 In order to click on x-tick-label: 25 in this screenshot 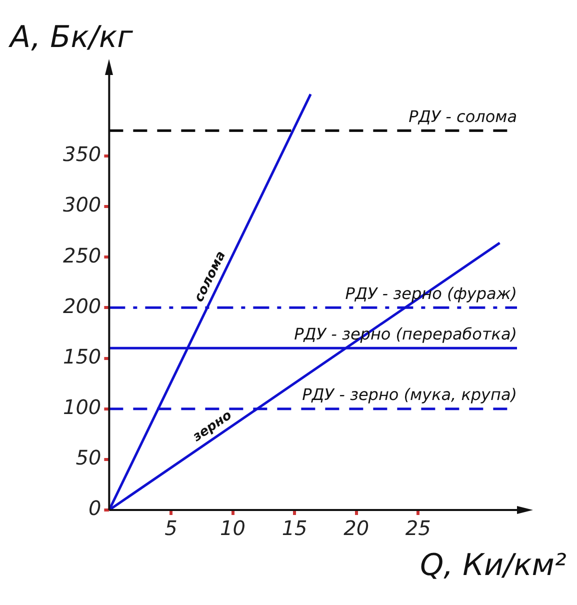, I will do `click(418, 528)`.